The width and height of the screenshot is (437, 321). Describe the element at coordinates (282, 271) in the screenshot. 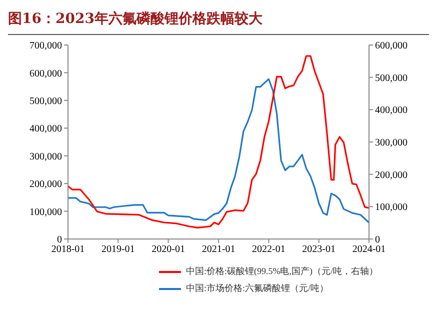

I see `legend-label: 中国:价格:碳酸锂(99.5%电,国产)（元/吨，右轴）` at that location.